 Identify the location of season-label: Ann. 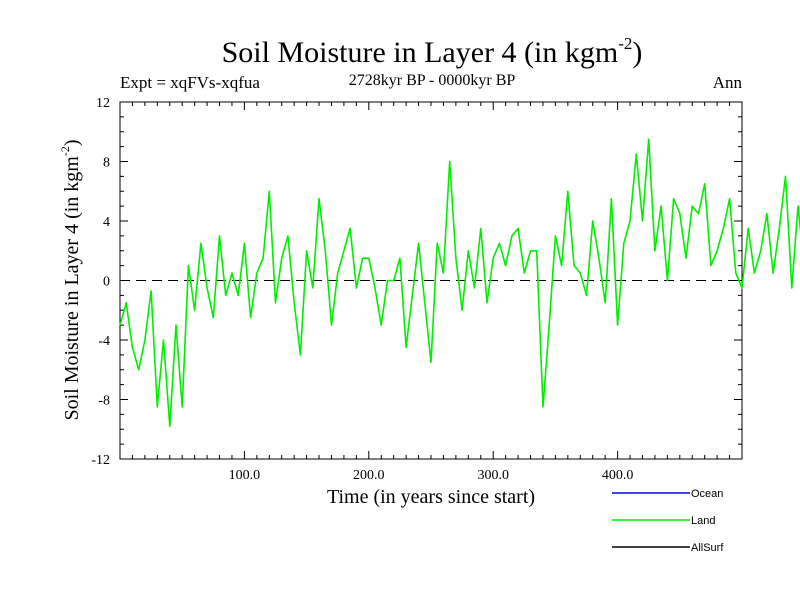
(728, 82).